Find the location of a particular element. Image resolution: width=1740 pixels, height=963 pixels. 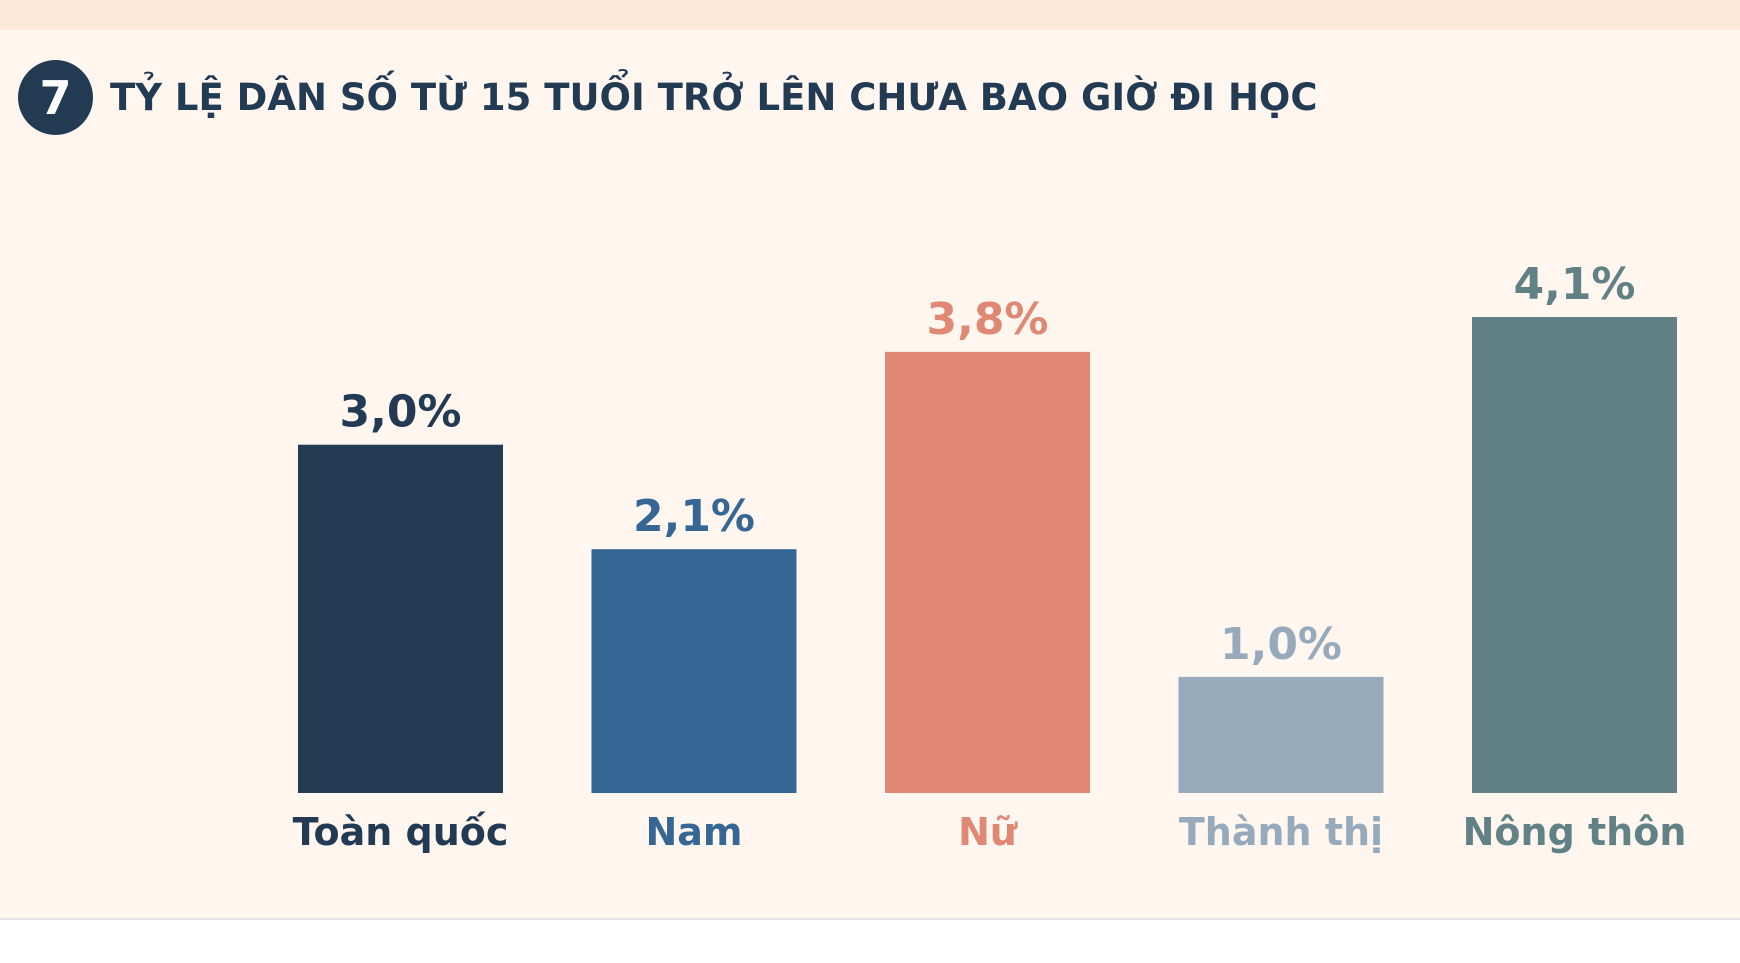

value-label-nu: 3,8% is located at coordinates (987, 319).